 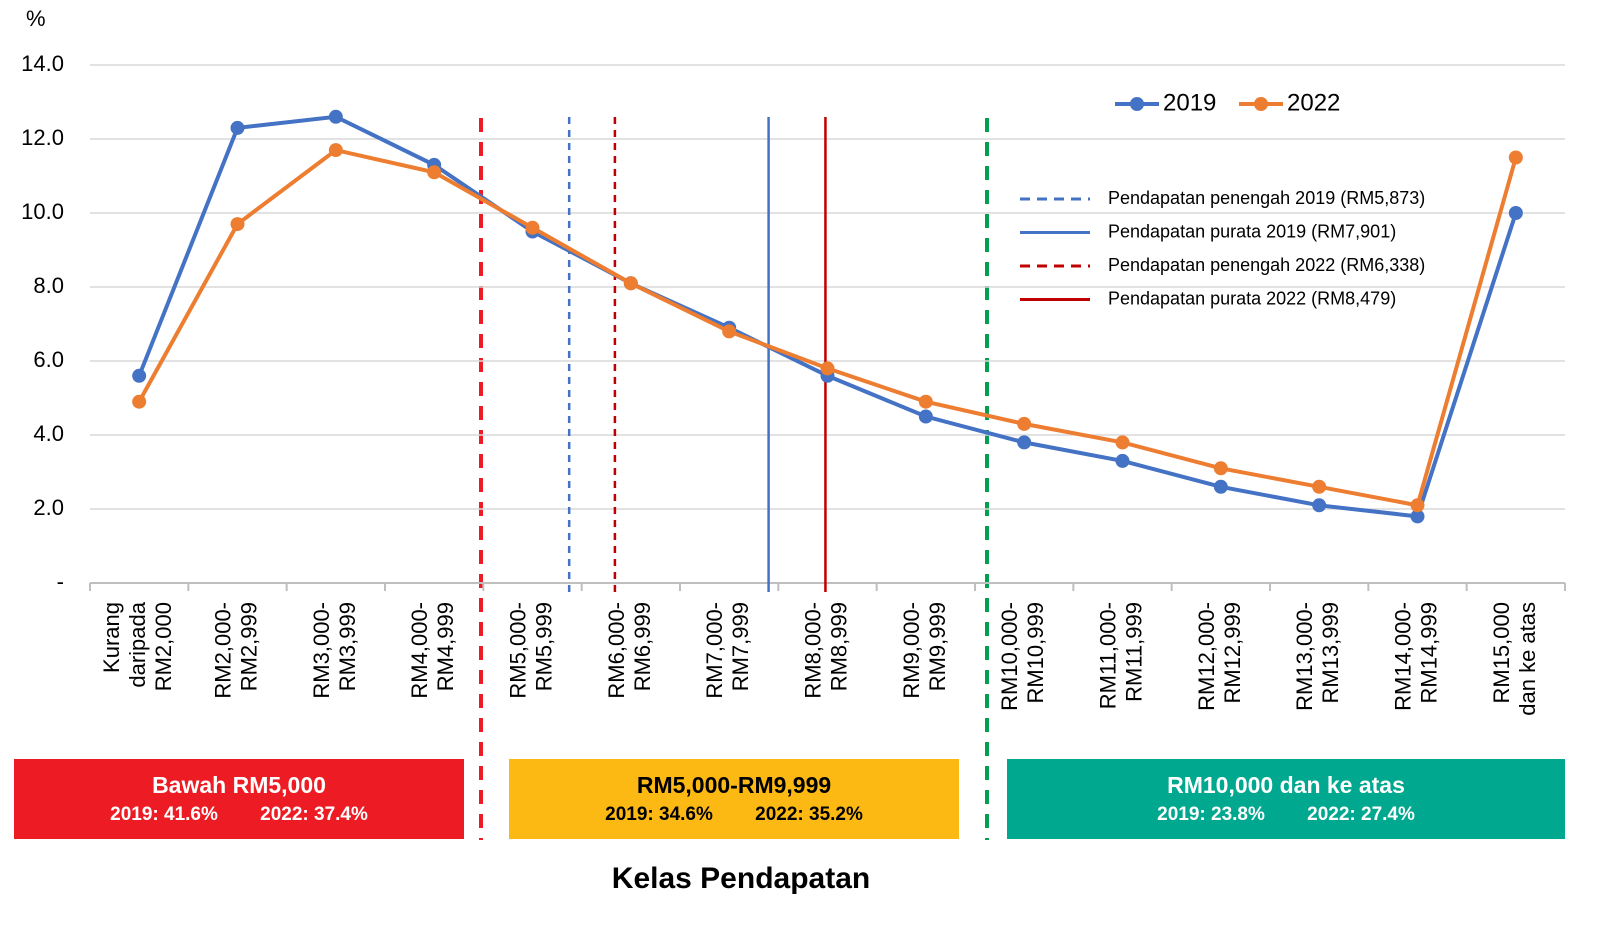 What do you see at coordinates (1252, 231) in the screenshot?
I see `legend-ref-label: Pendapatan purata 2019 (RM7,901)` at bounding box center [1252, 231].